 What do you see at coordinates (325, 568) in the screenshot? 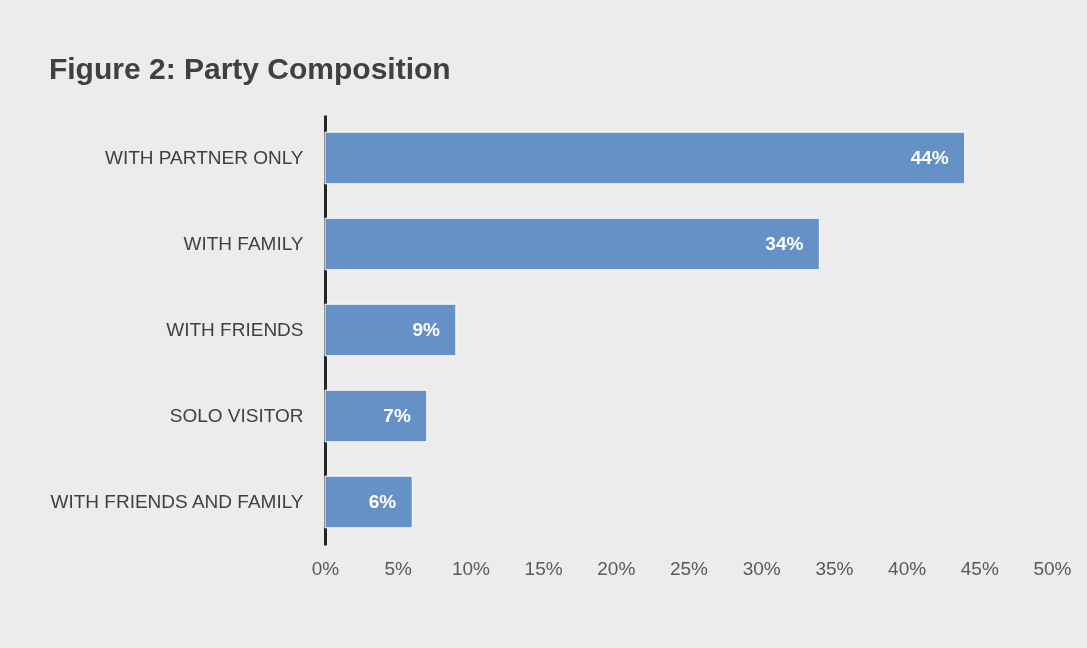
I see `x-tick-label: 0%` at bounding box center [325, 568].